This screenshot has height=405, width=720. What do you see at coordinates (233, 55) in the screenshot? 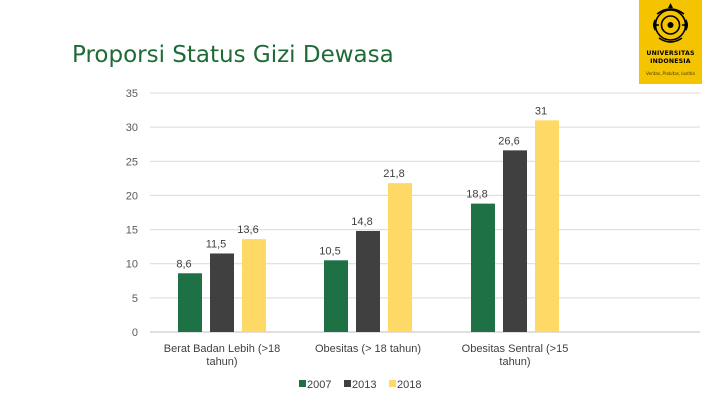
I see `slide-title: Proporsi Status Gizi Dewasa` at bounding box center [233, 55].